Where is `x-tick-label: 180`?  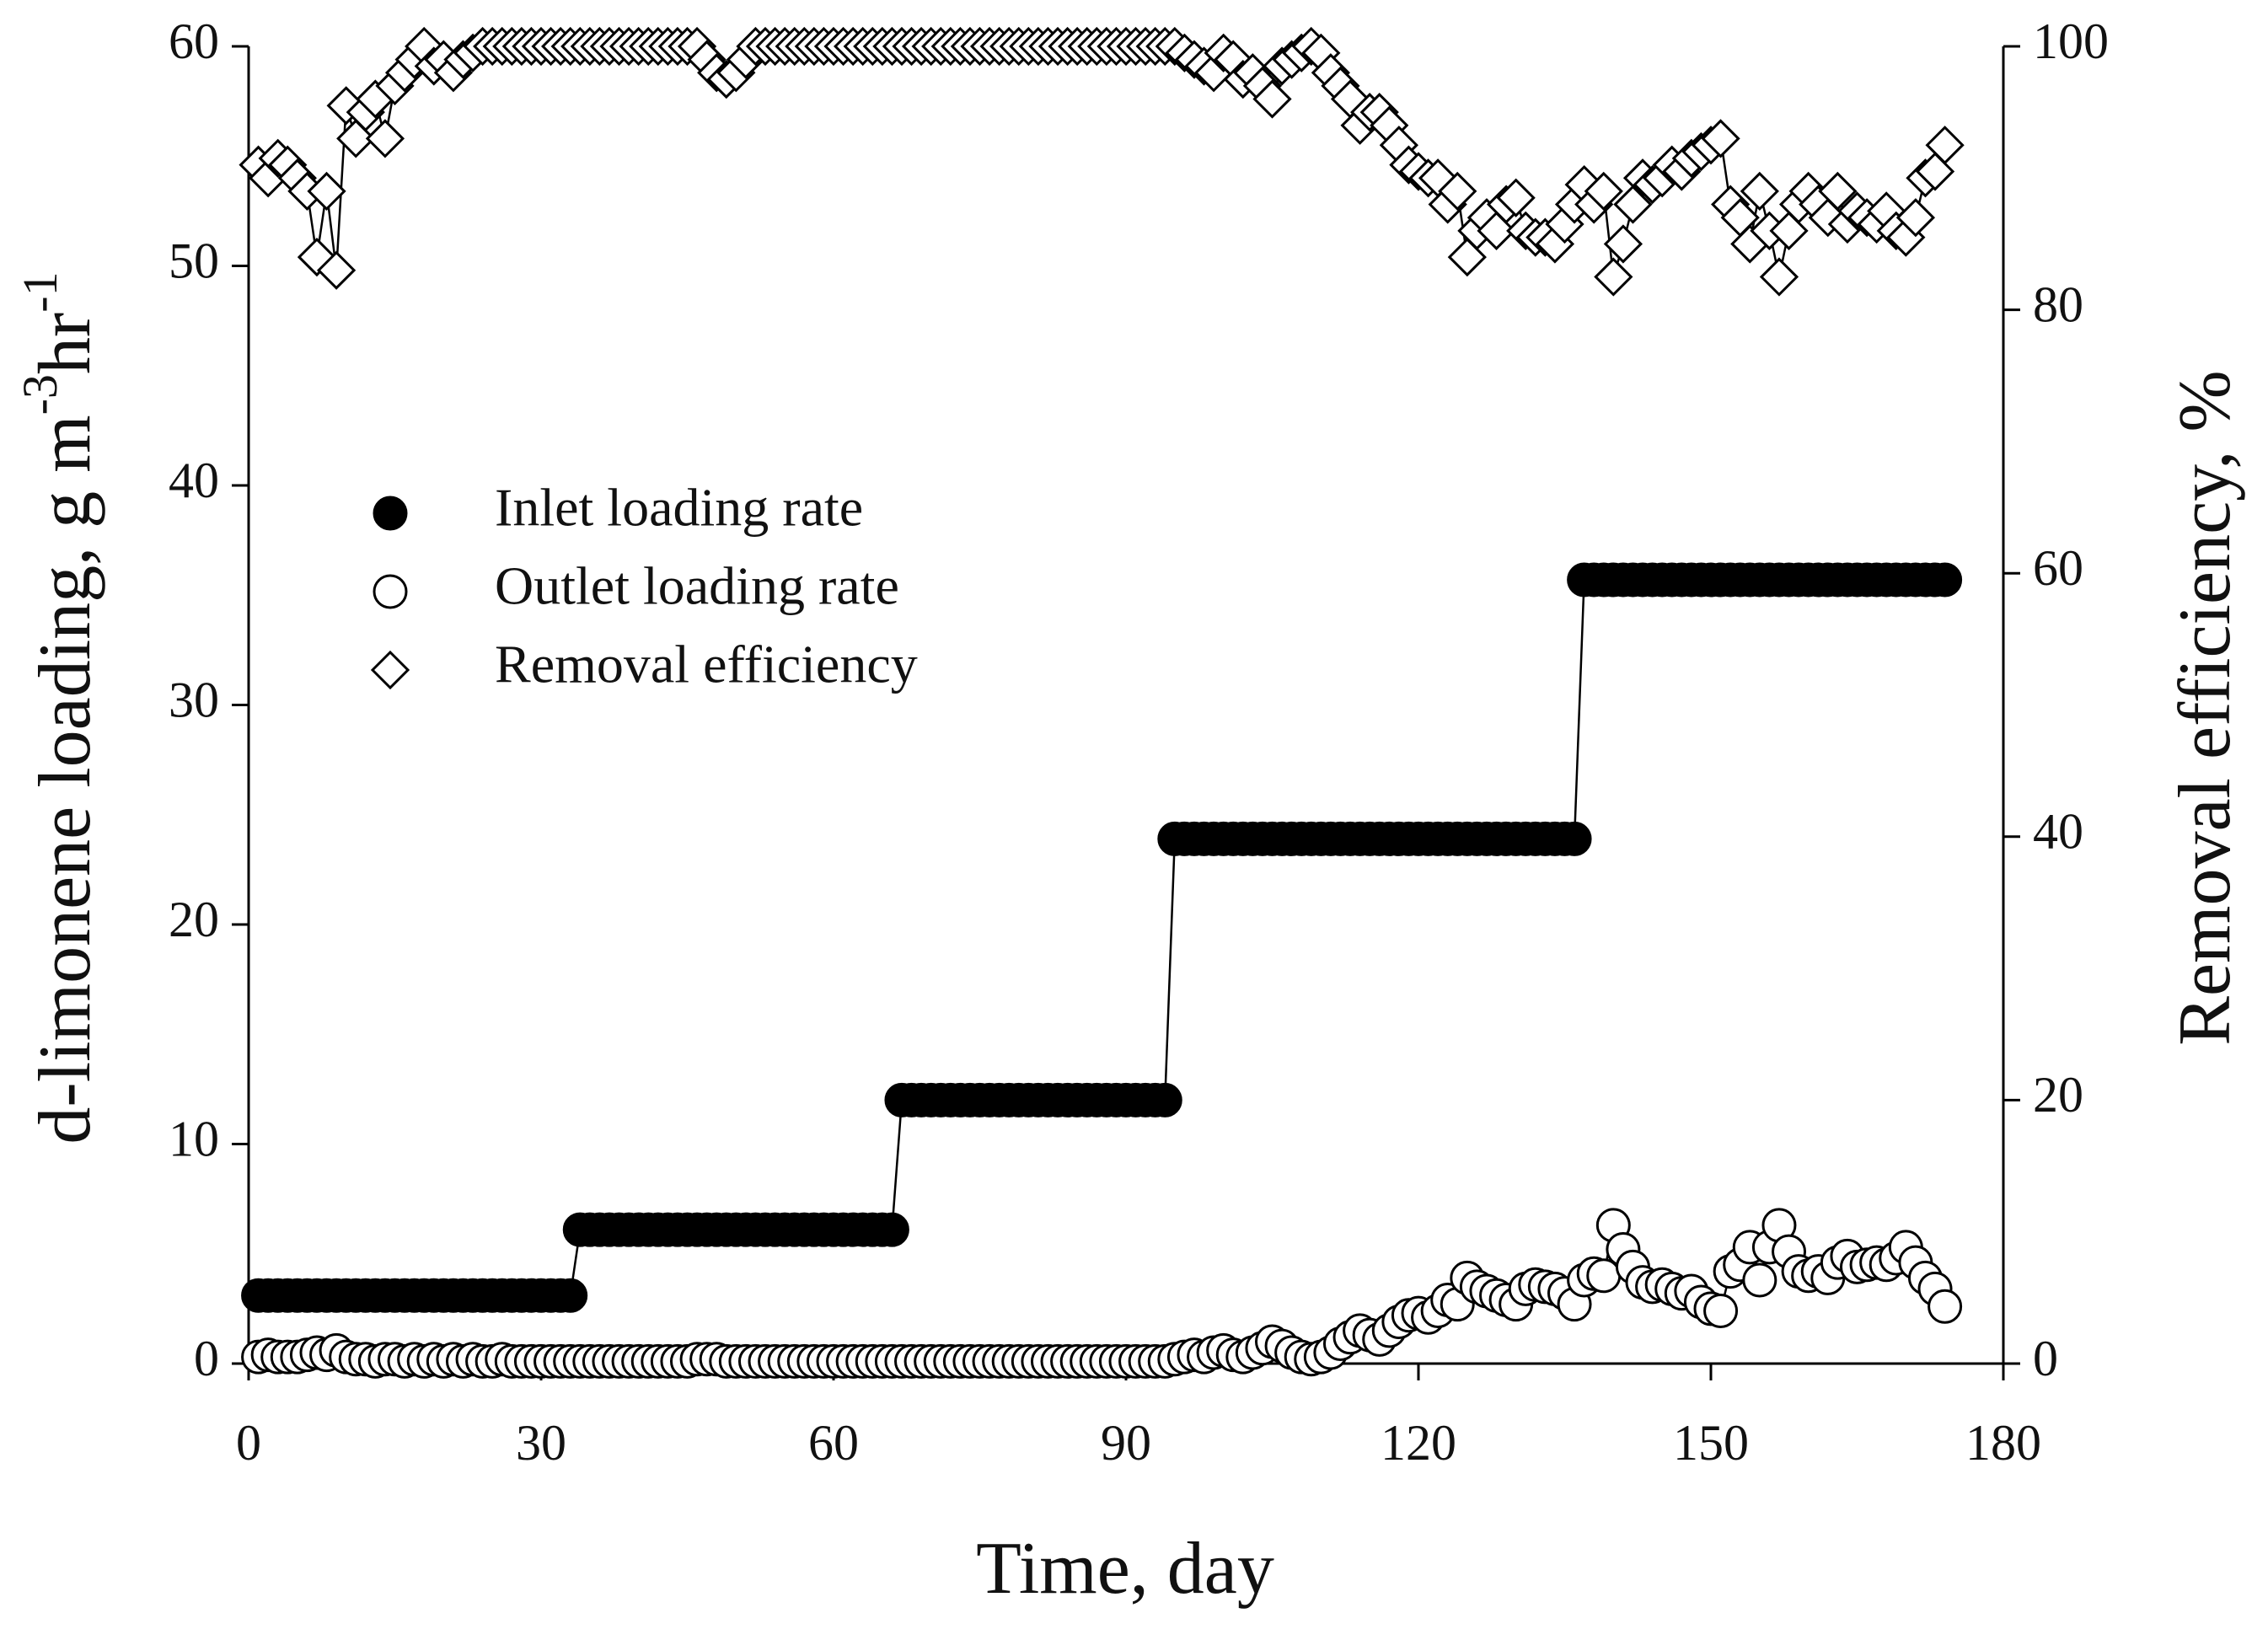 x-tick-label: 180 is located at coordinates (2003, 1443).